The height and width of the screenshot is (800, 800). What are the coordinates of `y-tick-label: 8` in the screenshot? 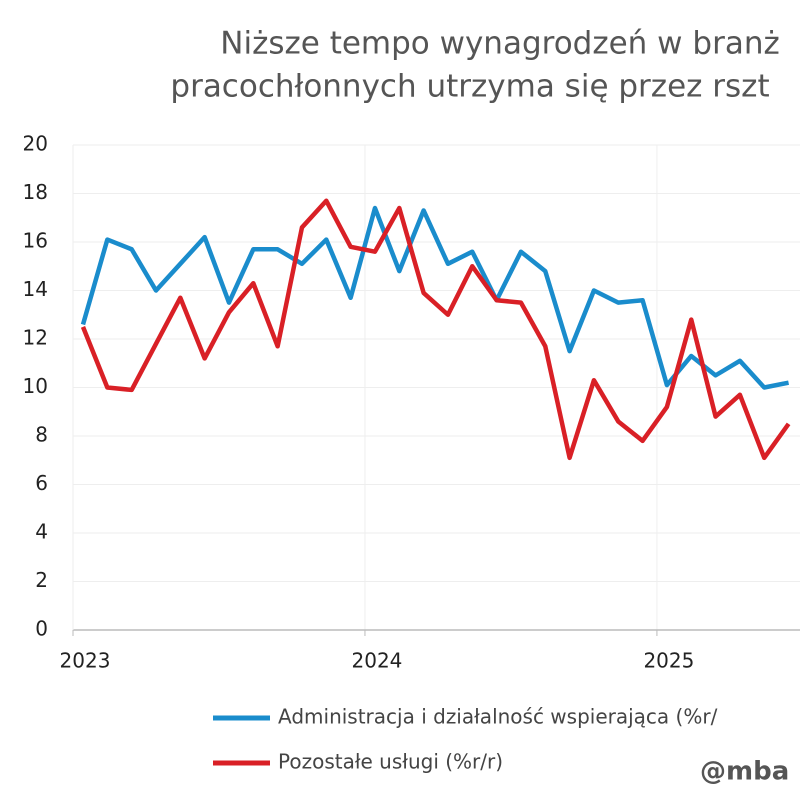 It's located at (41, 435).